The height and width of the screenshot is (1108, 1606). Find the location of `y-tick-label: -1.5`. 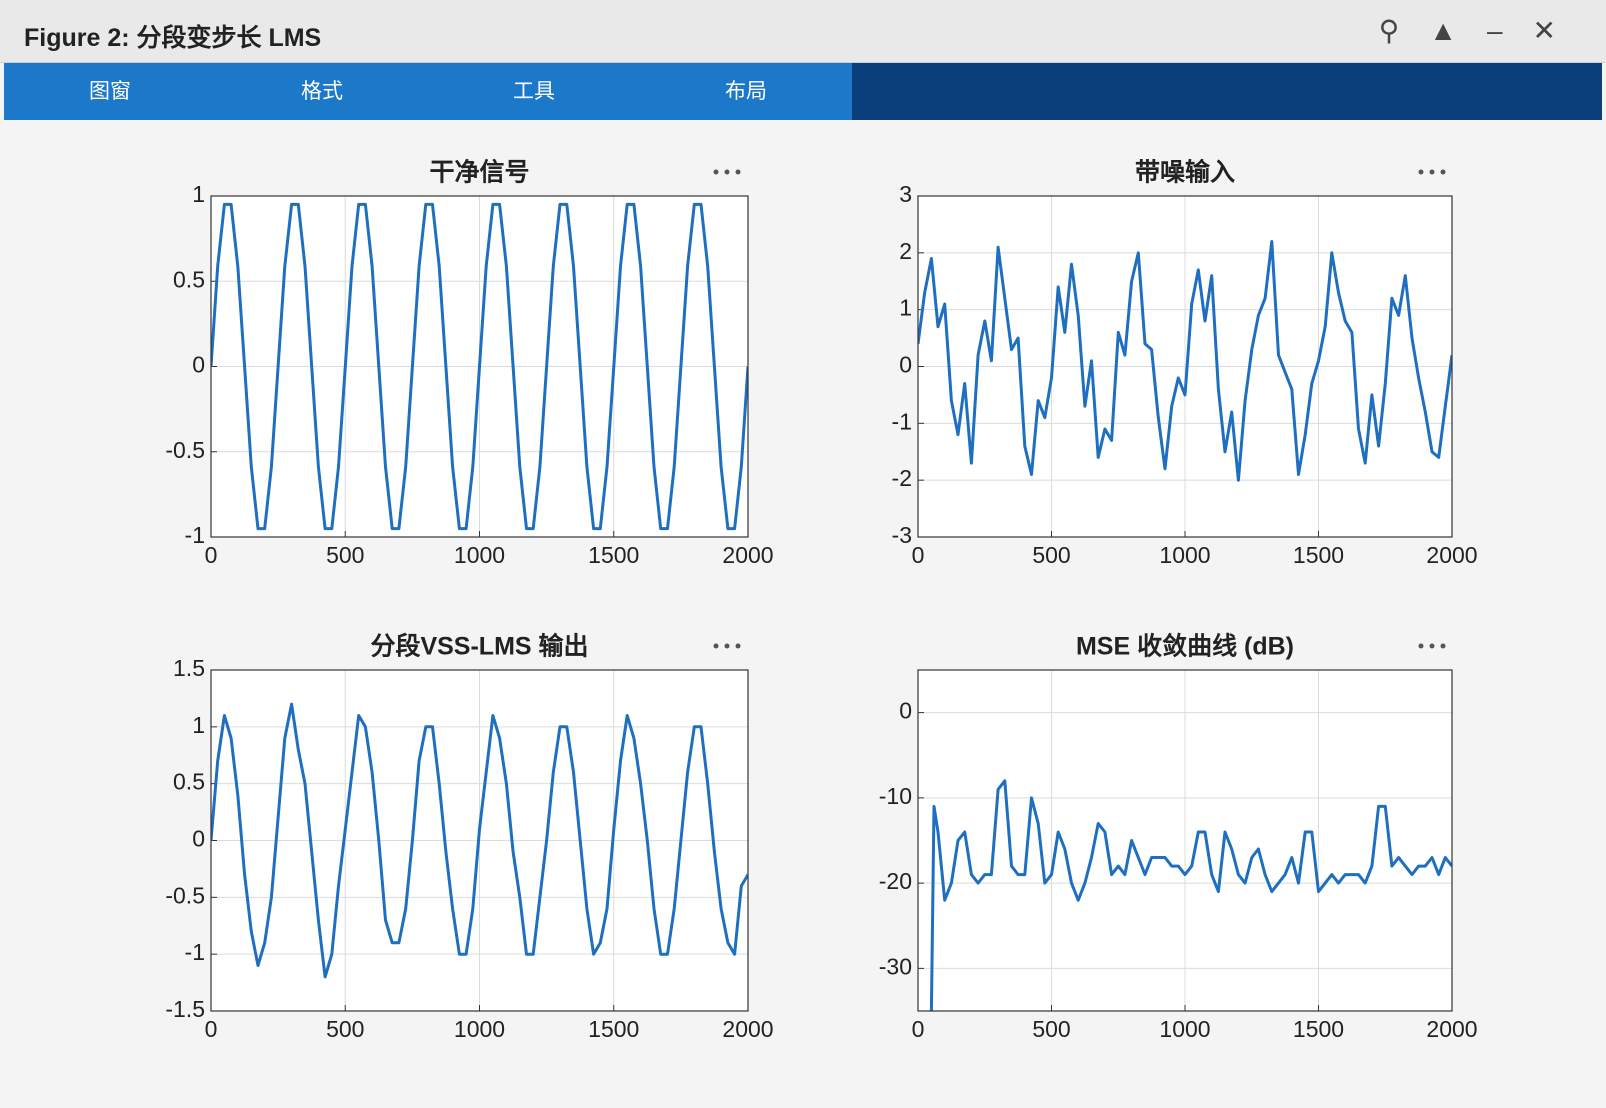

y-tick-label: -1.5 is located at coordinates (185, 1009).